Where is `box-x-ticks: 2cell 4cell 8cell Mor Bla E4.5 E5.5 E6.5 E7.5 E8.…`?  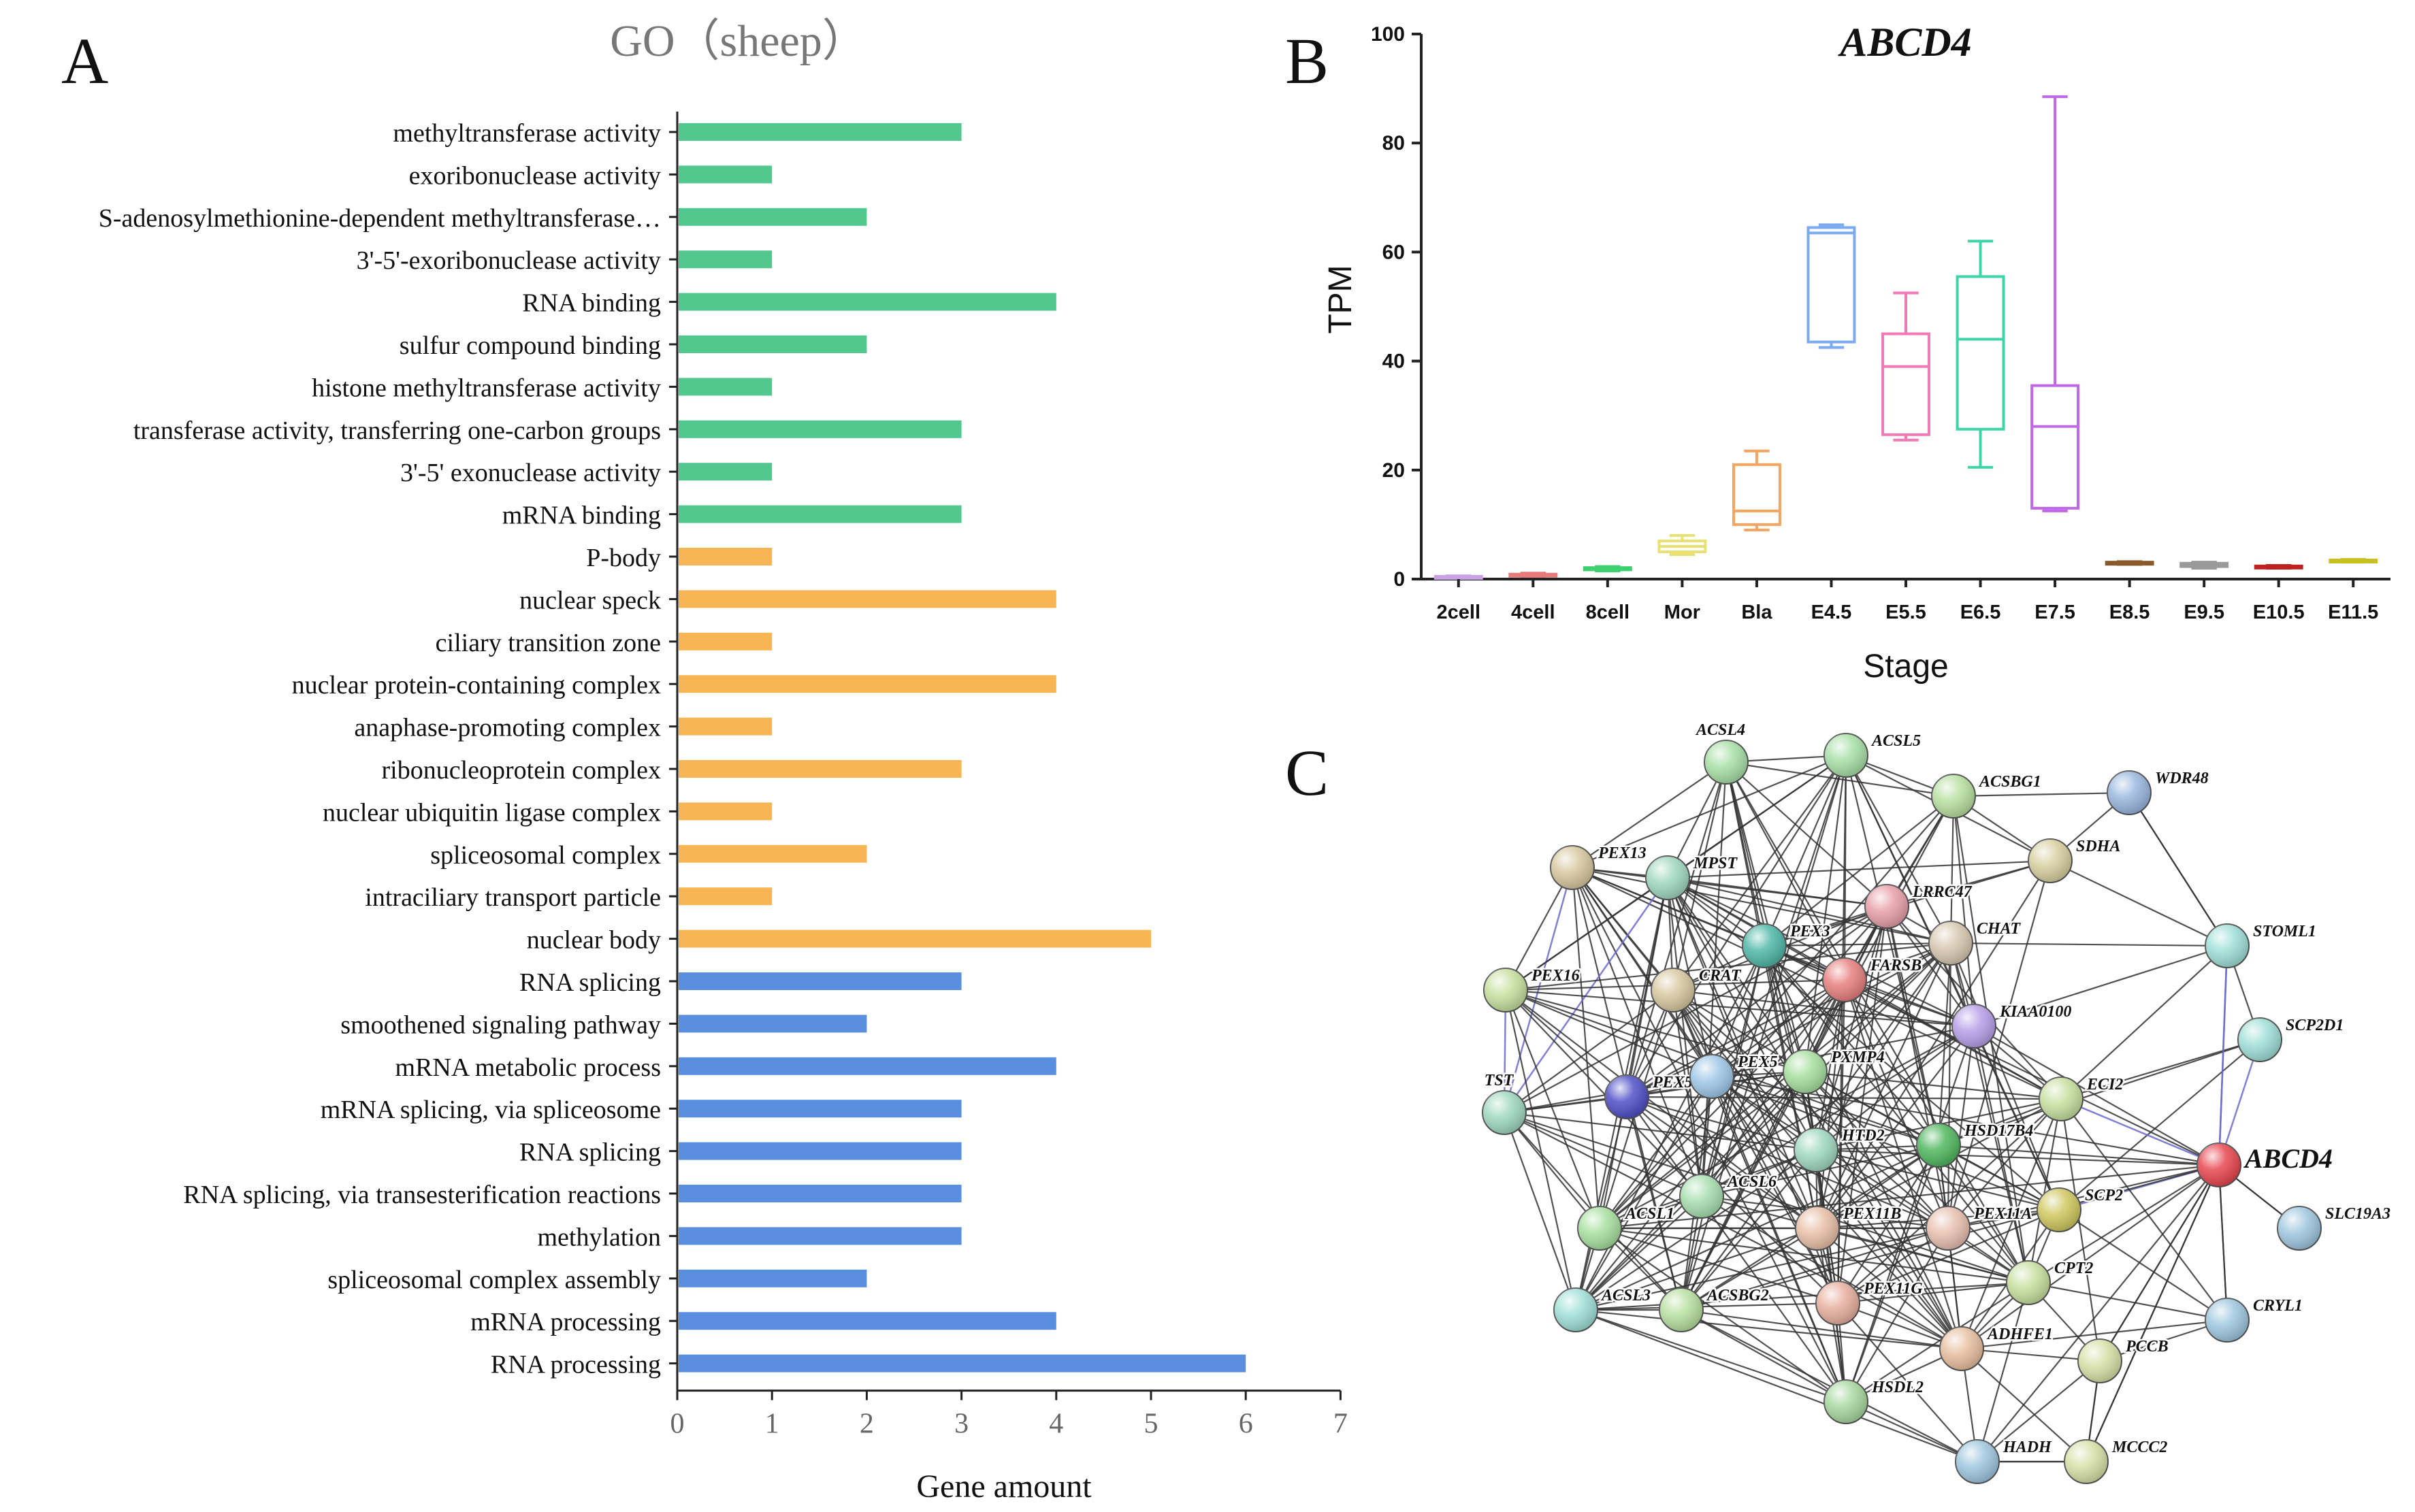 box-x-ticks: 2cell 4cell 8cell Mor Bla E4.5 E5.5 E6.5 E7.5 E8.… is located at coordinates (1907, 601).